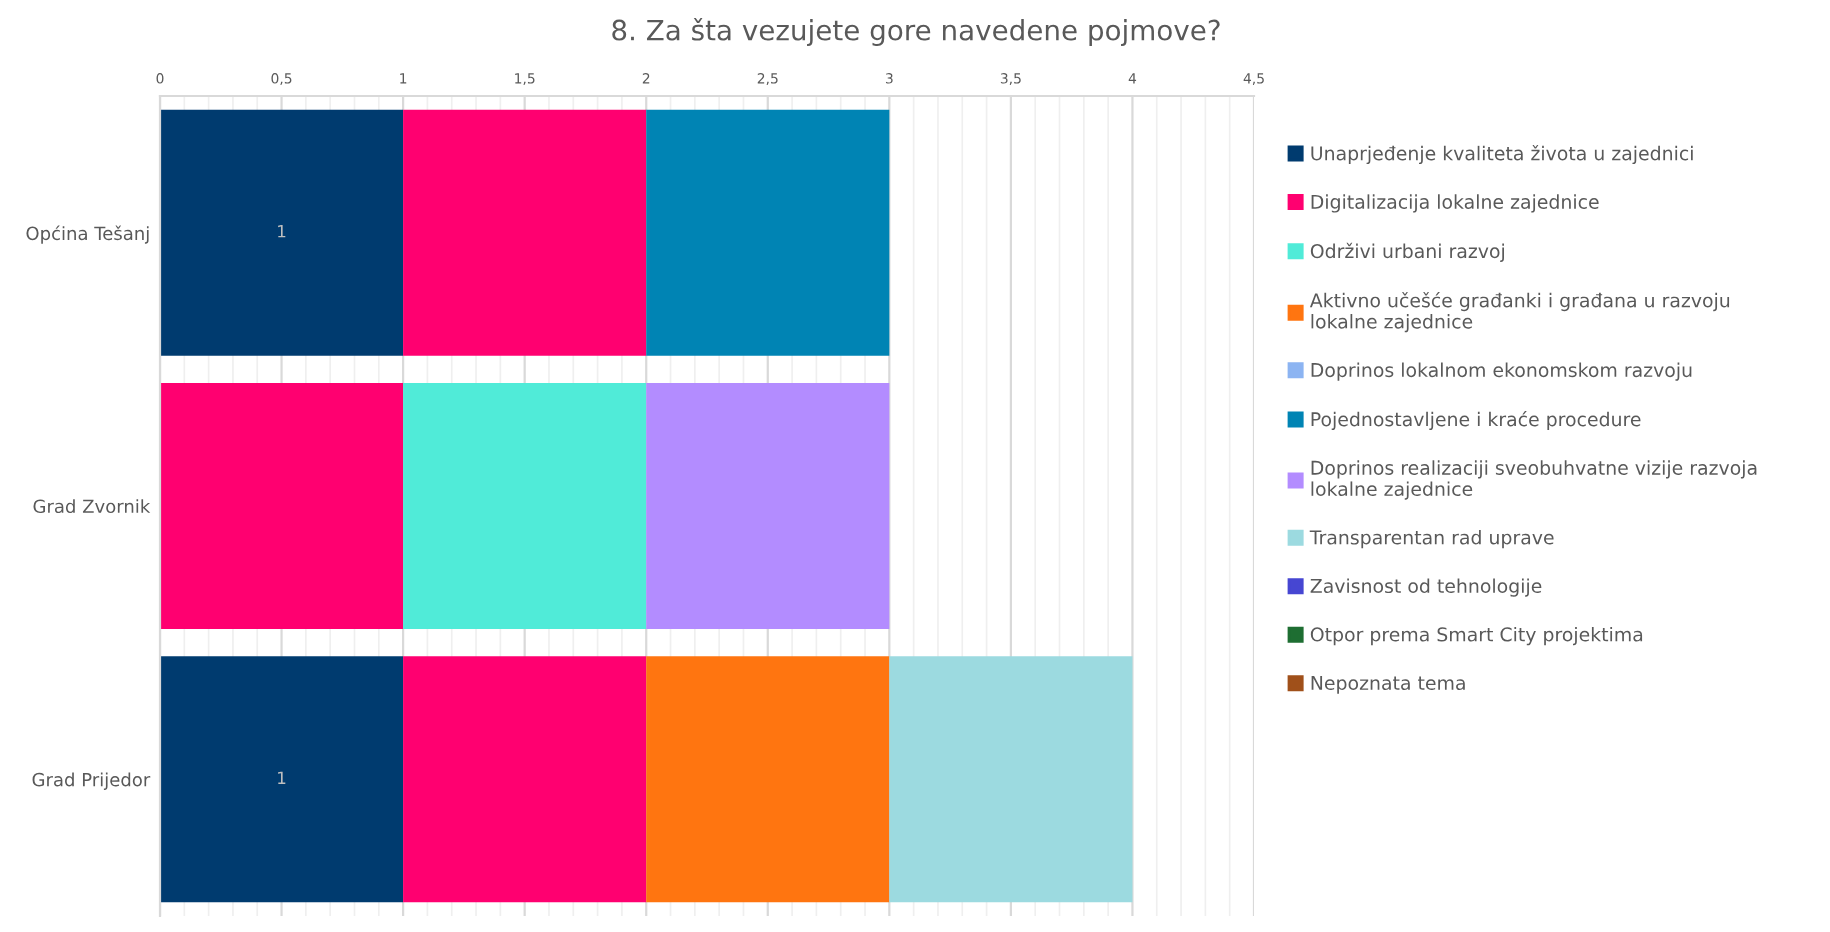  I want to click on legend-label: Održivi urbani razvoj, so click(1407, 252).